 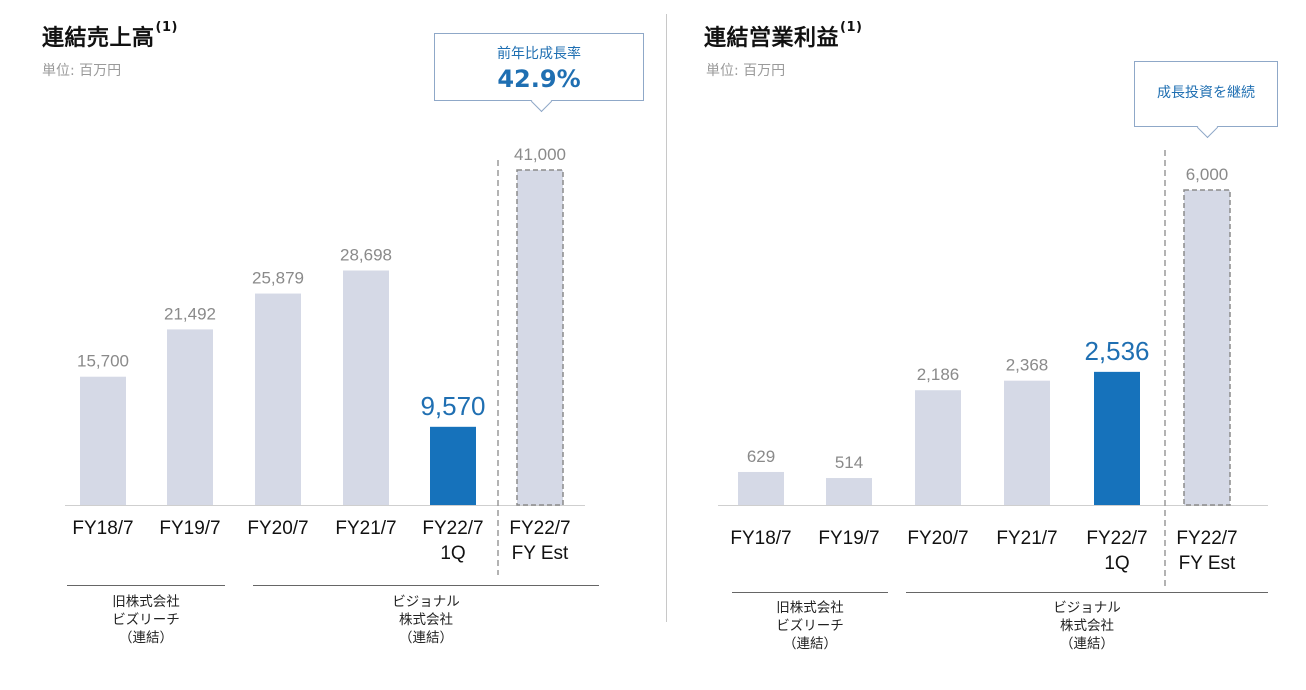 What do you see at coordinates (848, 538) in the screenshot?
I see `right-category-label-1: FY19/7` at bounding box center [848, 538].